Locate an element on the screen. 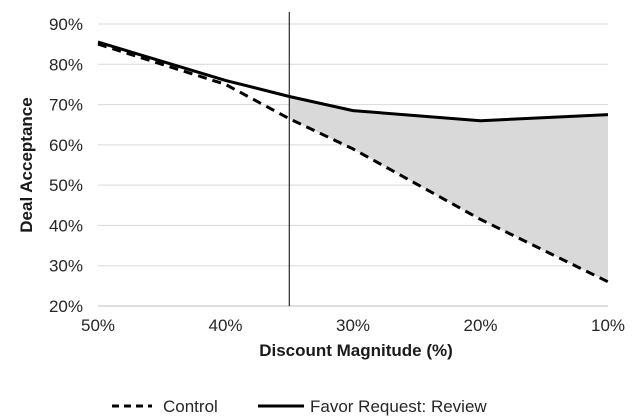 This screenshot has width=638, height=418. y-tick-label: 90% is located at coordinates (66, 24).